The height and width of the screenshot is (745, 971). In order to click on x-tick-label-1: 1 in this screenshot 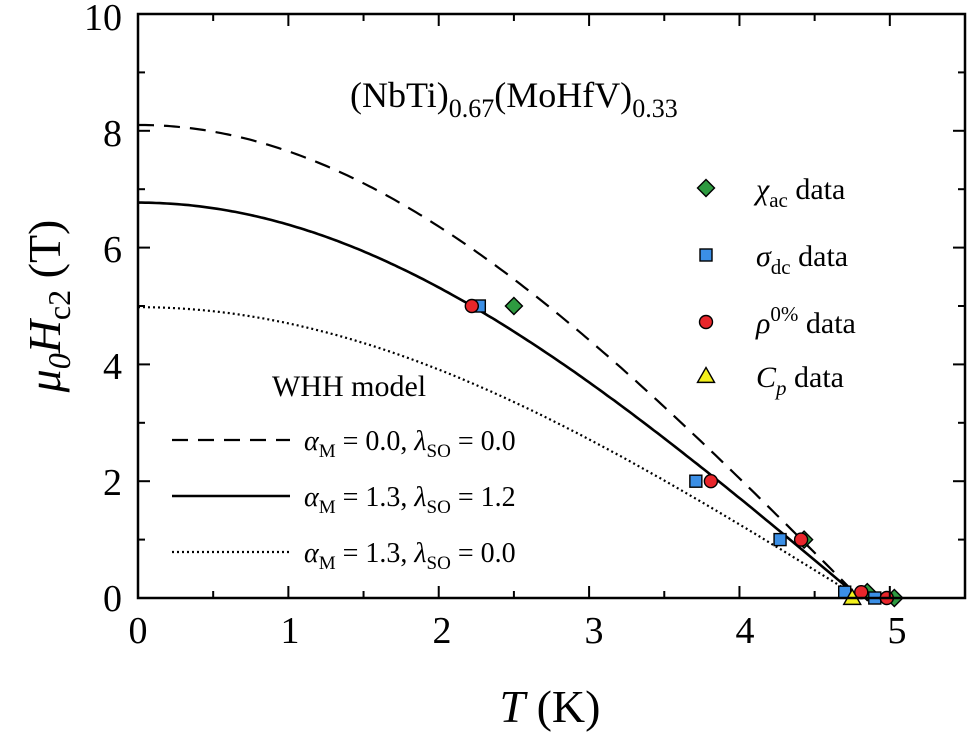, I will do `click(290, 631)`.